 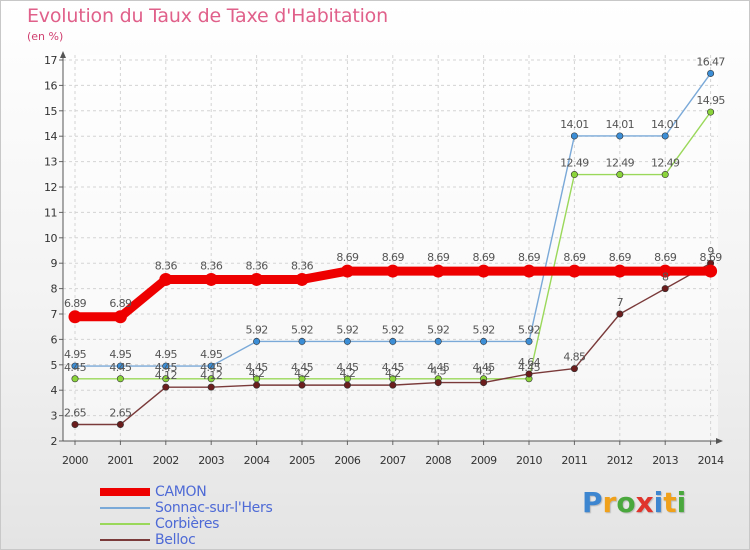 I want to click on y-tick-label: 2, so click(x=54, y=441).